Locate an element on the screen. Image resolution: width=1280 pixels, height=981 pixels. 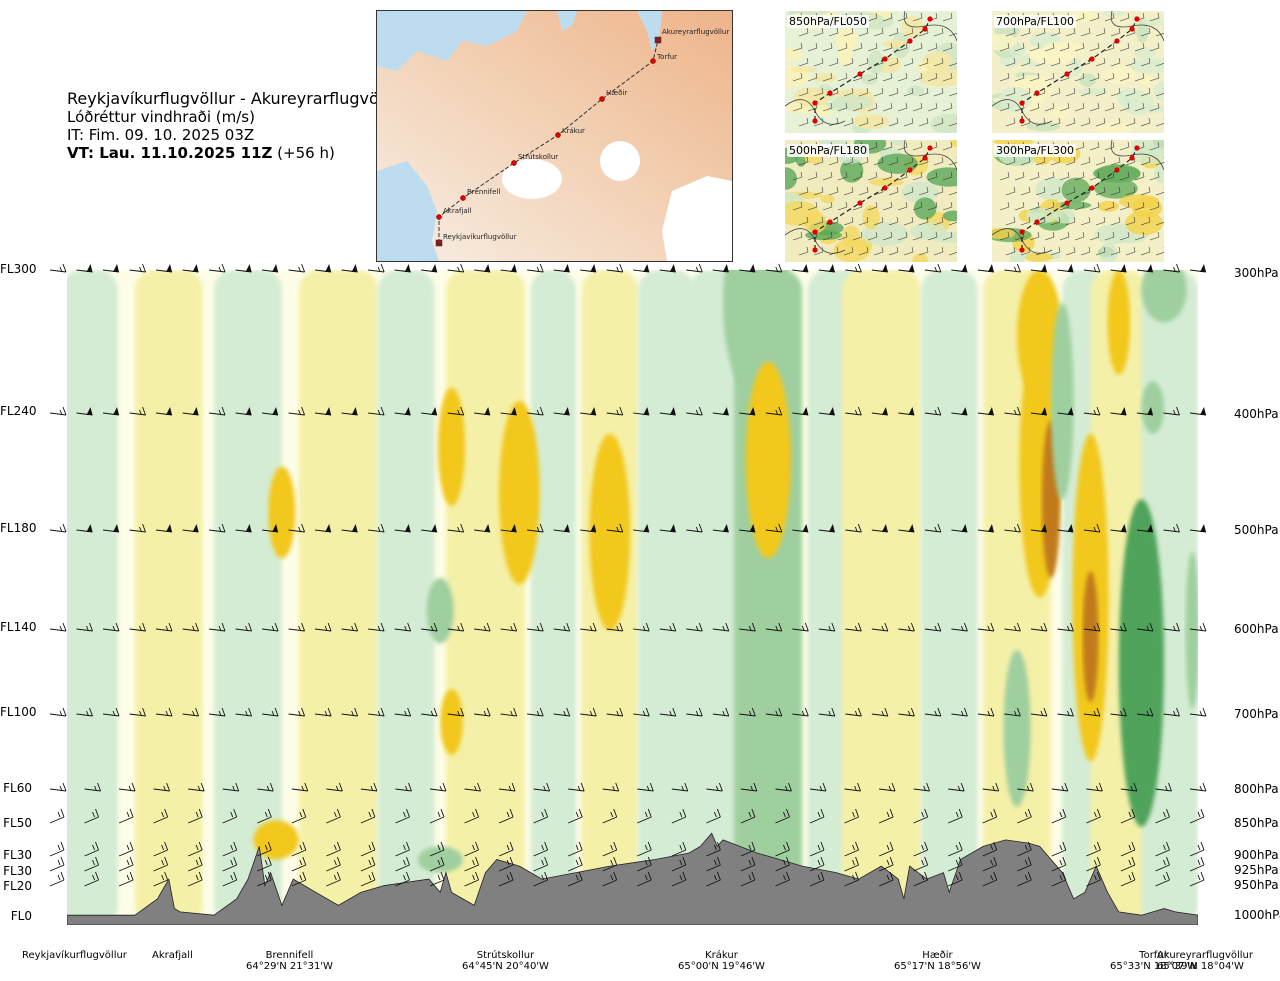
fl-label-60: FL60 is located at coordinates (17, 788).